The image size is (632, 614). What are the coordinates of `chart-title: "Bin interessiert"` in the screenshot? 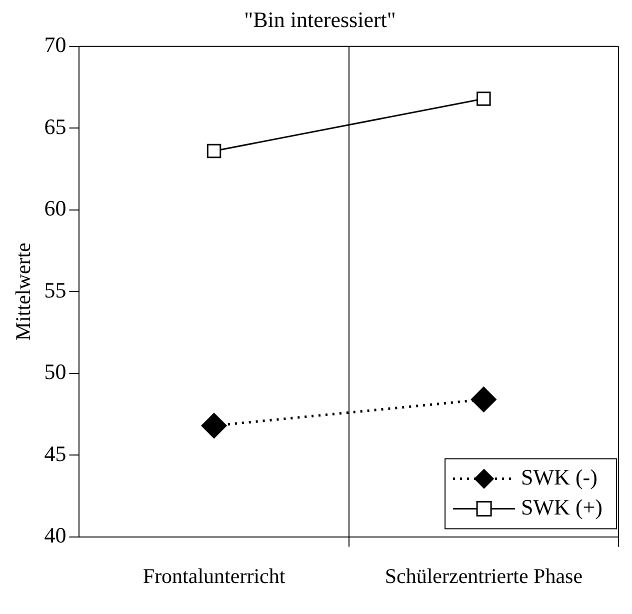 It's located at (320, 19).